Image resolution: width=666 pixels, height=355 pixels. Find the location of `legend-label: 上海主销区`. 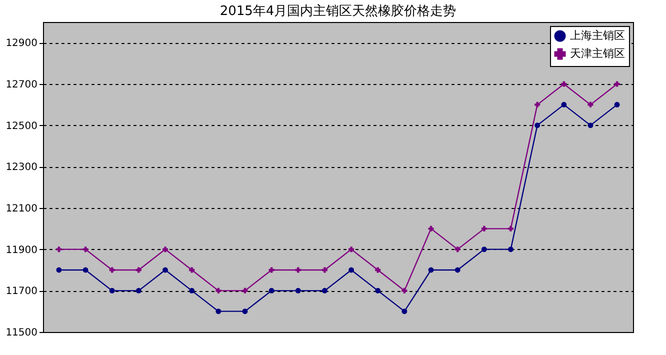

legend-label: 上海主销区 is located at coordinates (597, 35).